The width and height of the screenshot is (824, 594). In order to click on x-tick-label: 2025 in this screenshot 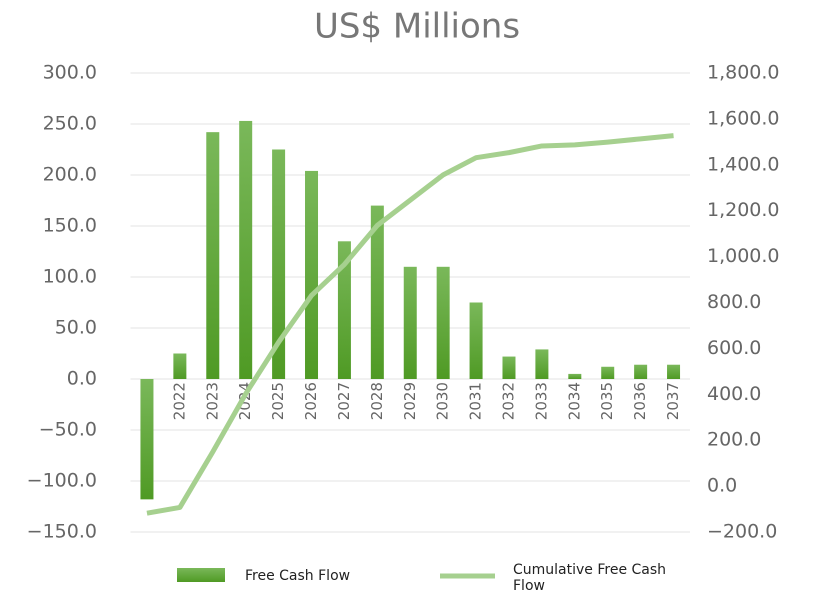, I will do `click(278, 401)`.